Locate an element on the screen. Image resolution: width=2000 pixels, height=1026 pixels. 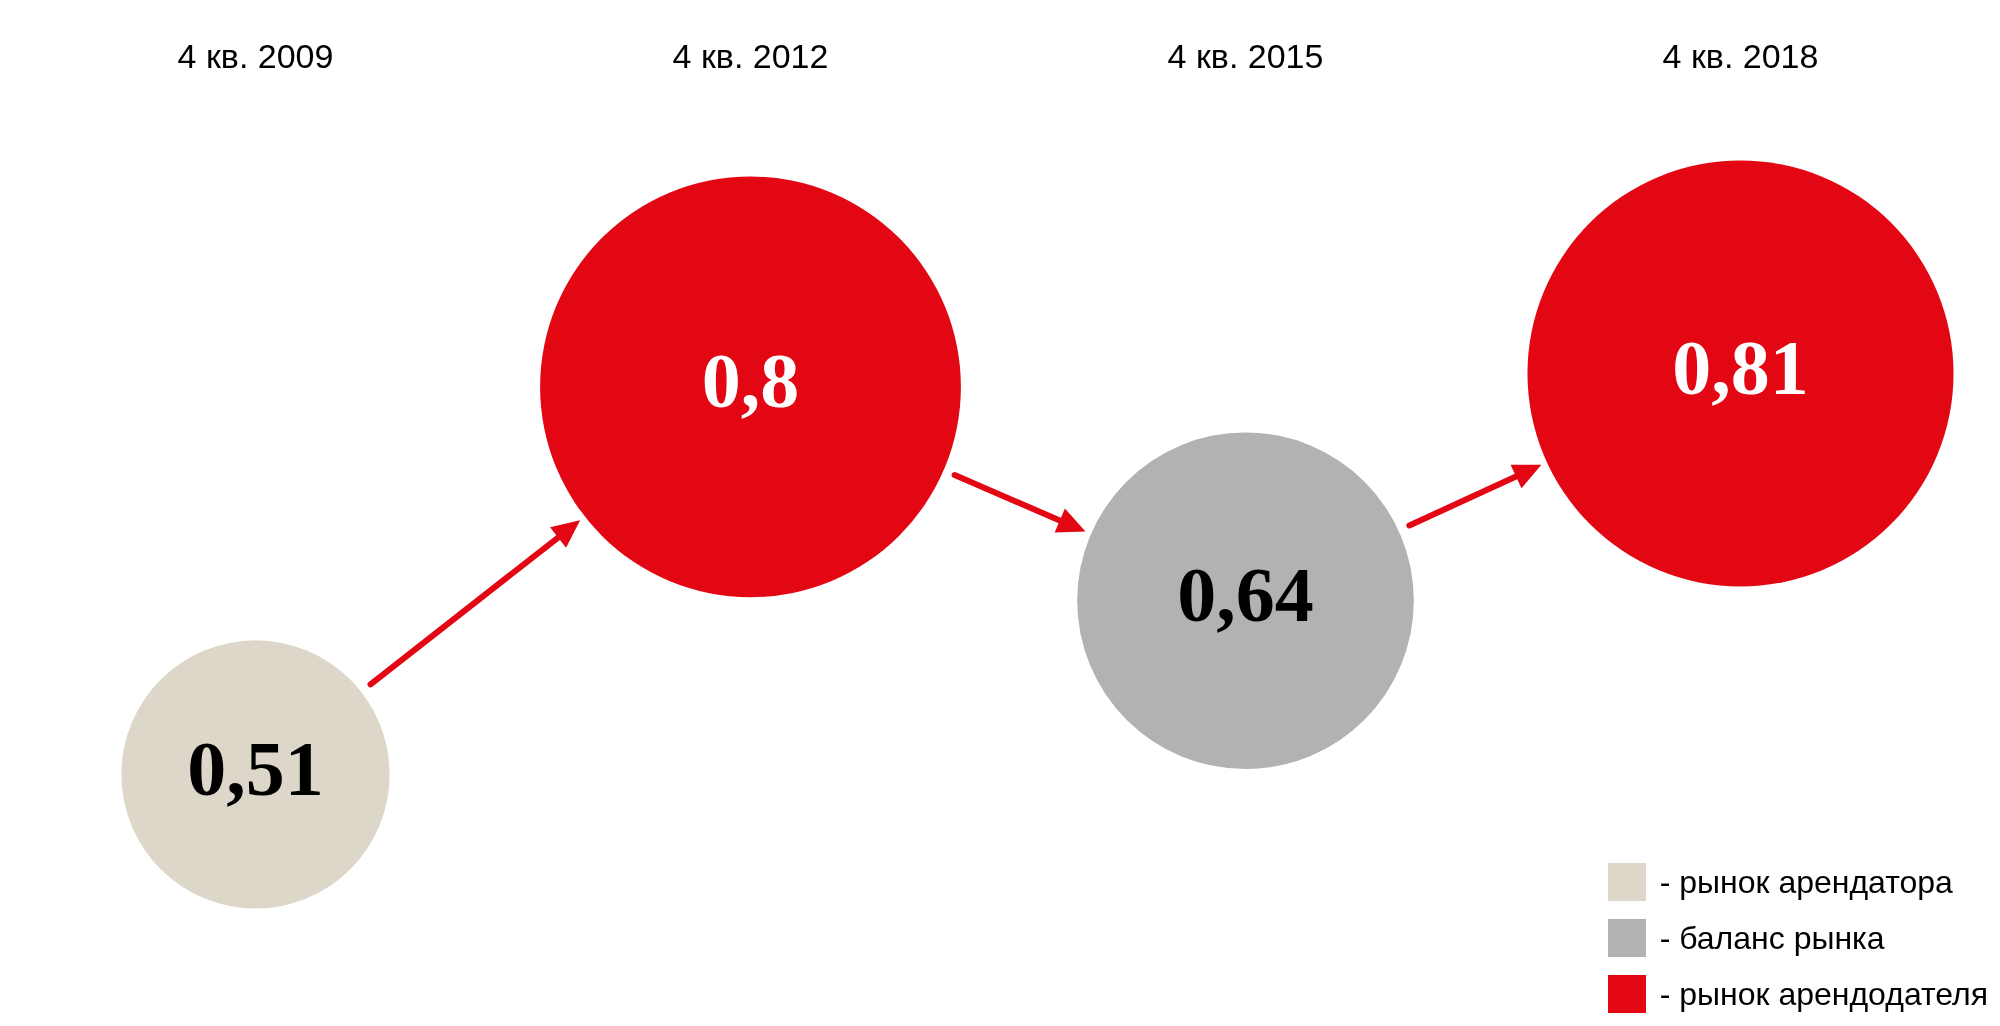
data-label: 0,51 is located at coordinates (255, 768).